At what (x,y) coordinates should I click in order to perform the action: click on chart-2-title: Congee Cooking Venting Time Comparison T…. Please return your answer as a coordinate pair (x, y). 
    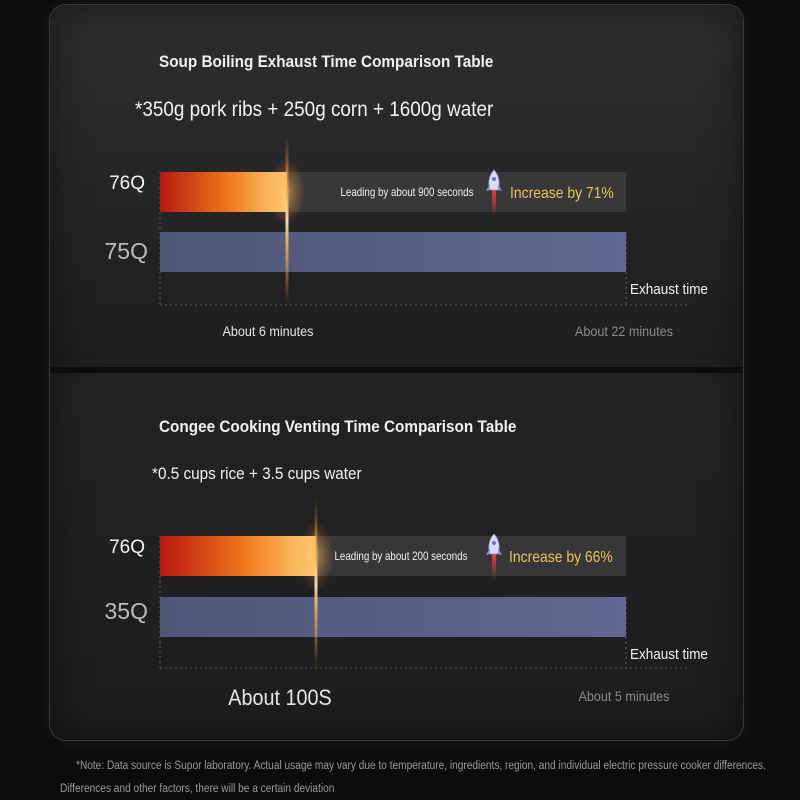
    Looking at the image, I should click on (338, 426).